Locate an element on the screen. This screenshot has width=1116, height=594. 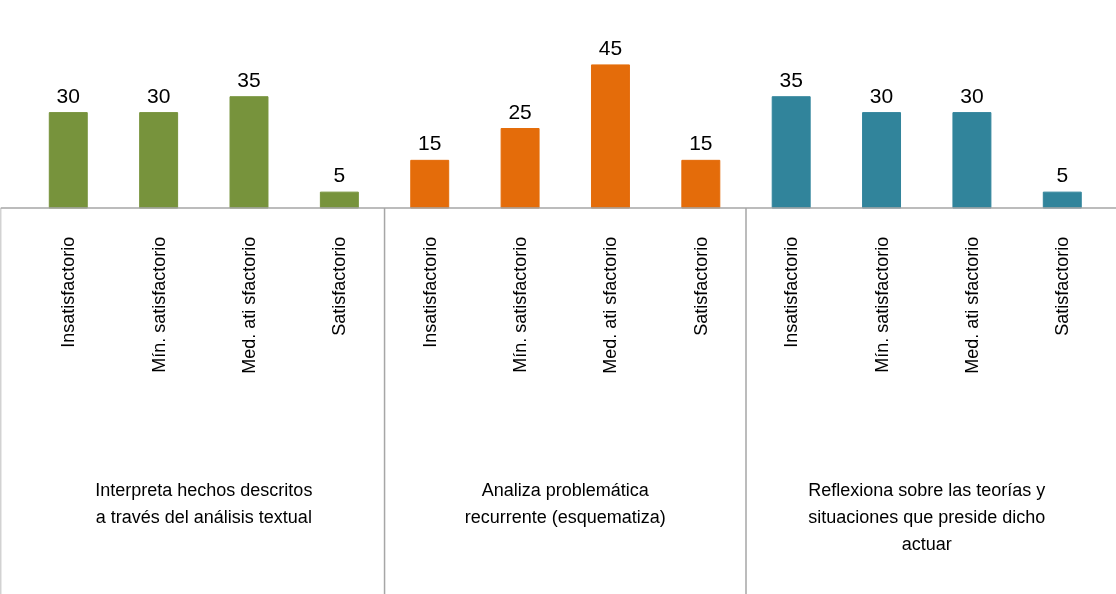
data-label: 45 is located at coordinates (610, 47).